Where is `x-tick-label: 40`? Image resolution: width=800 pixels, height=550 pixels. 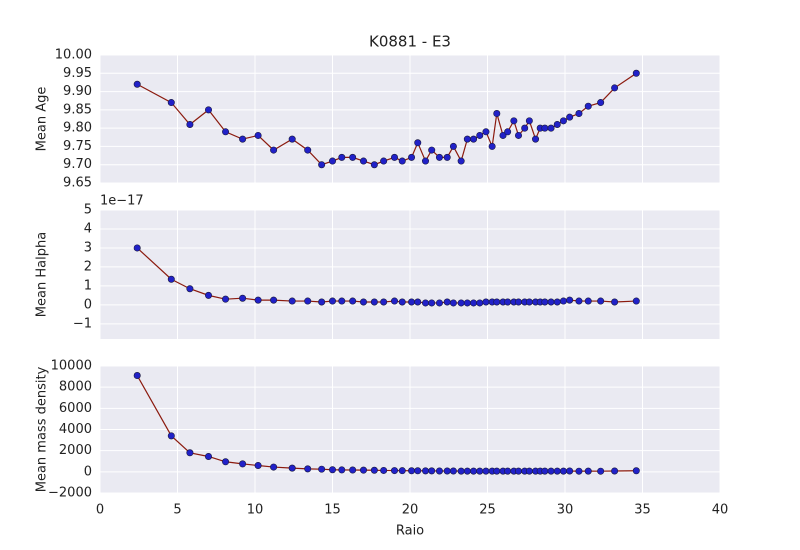 x-tick-label: 40 is located at coordinates (720, 510).